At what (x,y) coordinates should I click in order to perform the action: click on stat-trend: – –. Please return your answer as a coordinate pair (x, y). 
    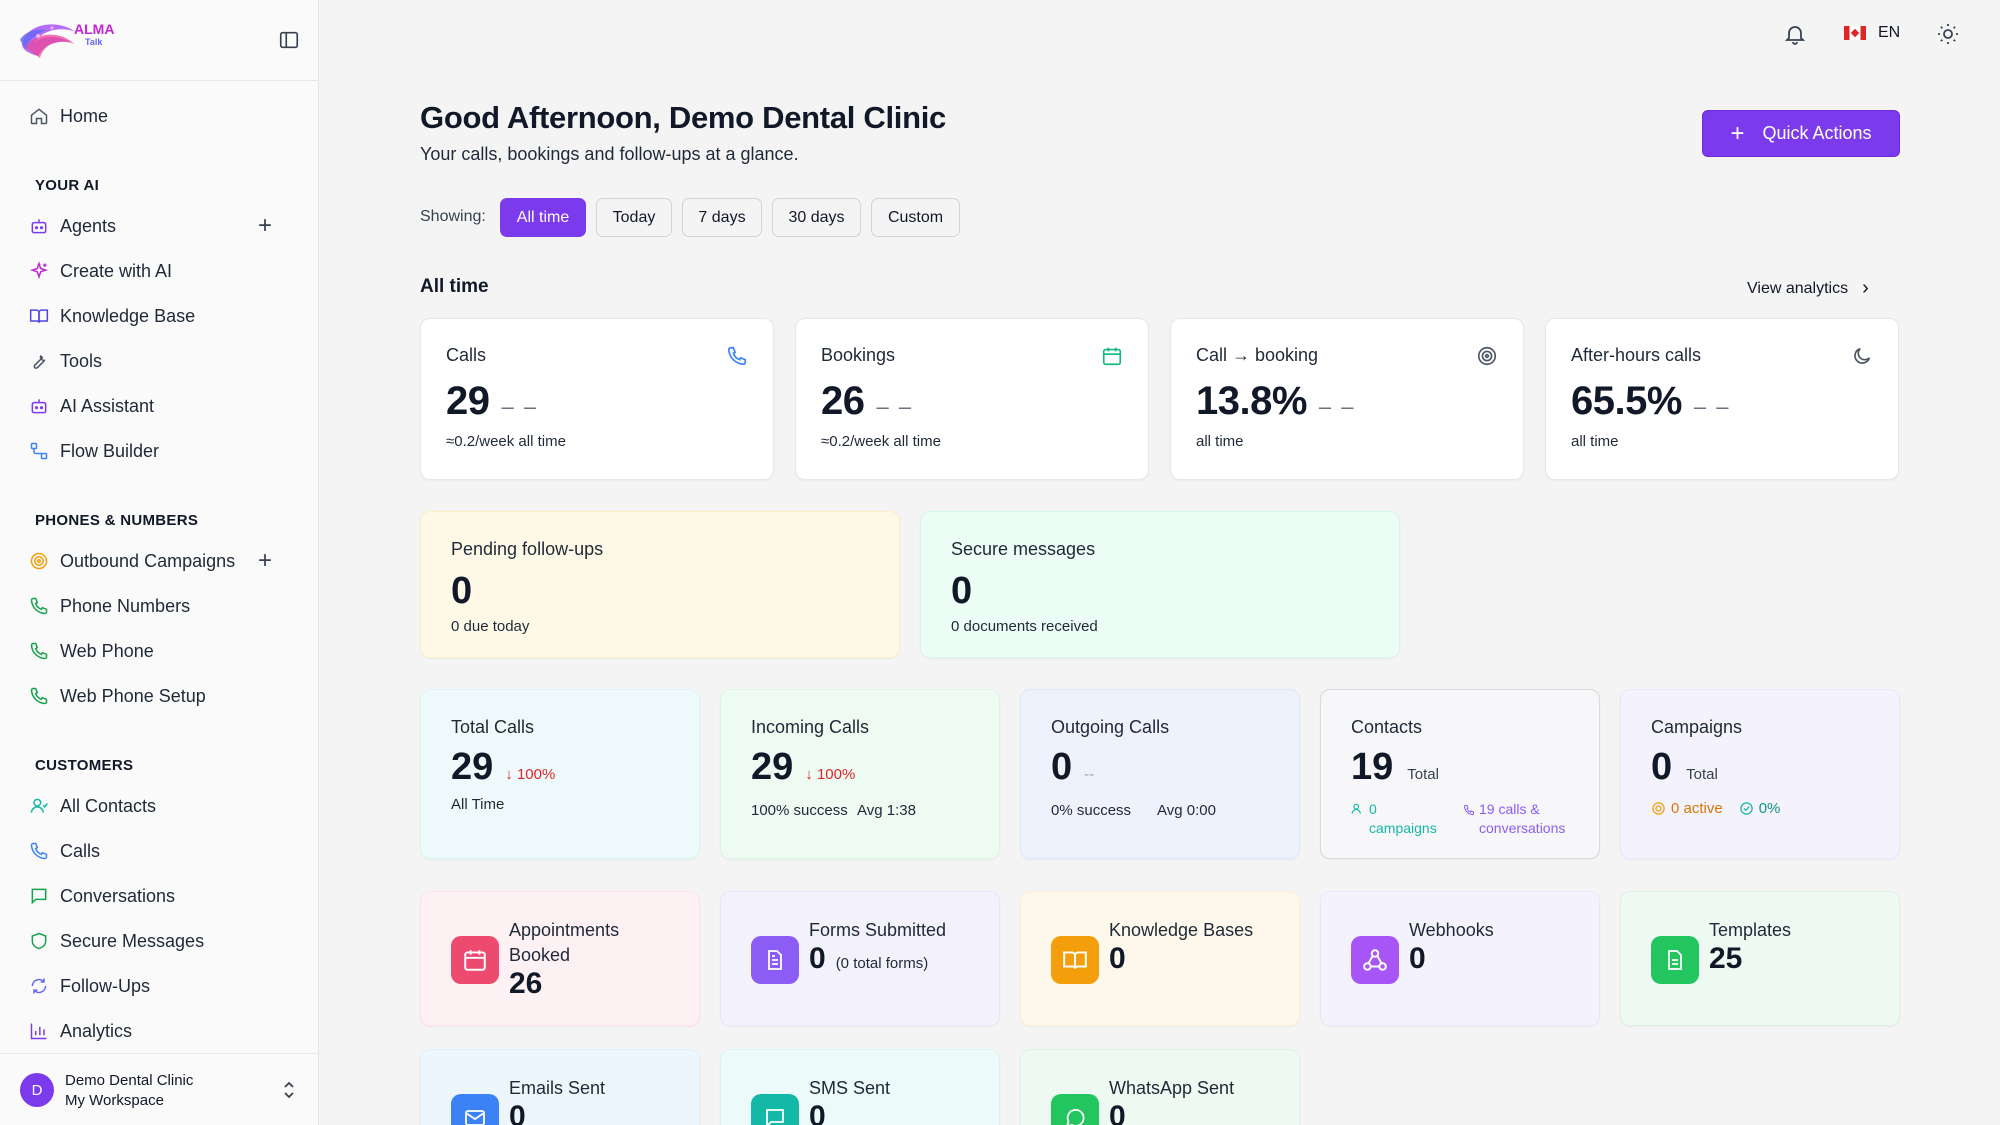
    Looking at the image, I should click on (1712, 406).